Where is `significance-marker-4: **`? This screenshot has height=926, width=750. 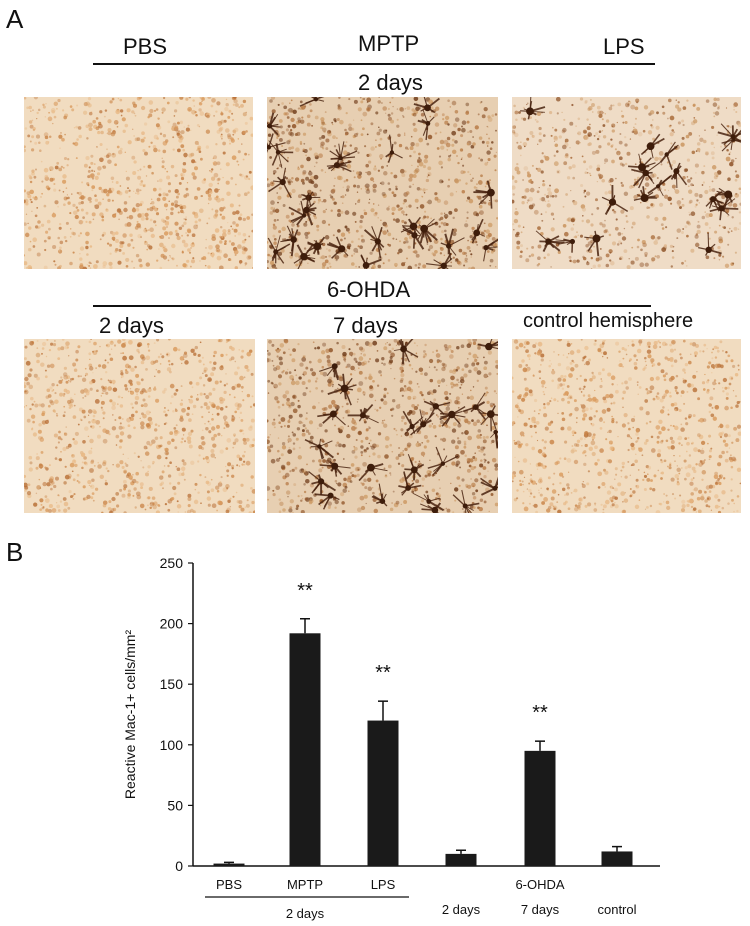
significance-marker-4: ** is located at coordinates (540, 713).